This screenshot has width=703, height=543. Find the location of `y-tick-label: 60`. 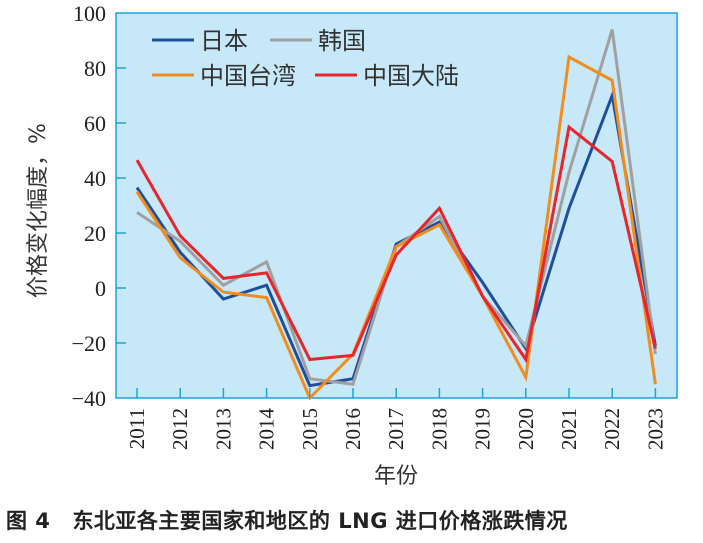

y-tick-label: 60 is located at coordinates (95, 123).